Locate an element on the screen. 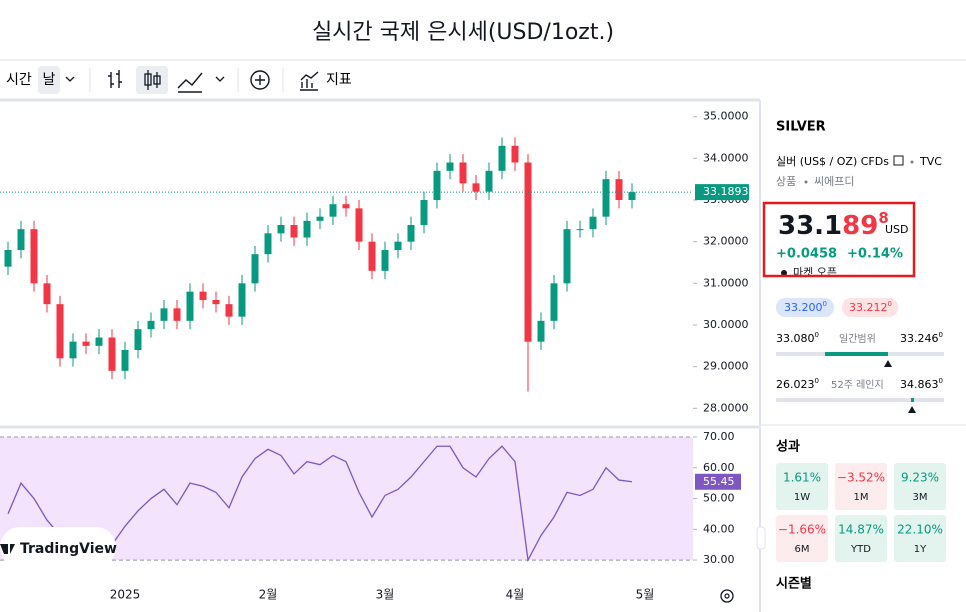  performance-period: 1W is located at coordinates (802, 497).